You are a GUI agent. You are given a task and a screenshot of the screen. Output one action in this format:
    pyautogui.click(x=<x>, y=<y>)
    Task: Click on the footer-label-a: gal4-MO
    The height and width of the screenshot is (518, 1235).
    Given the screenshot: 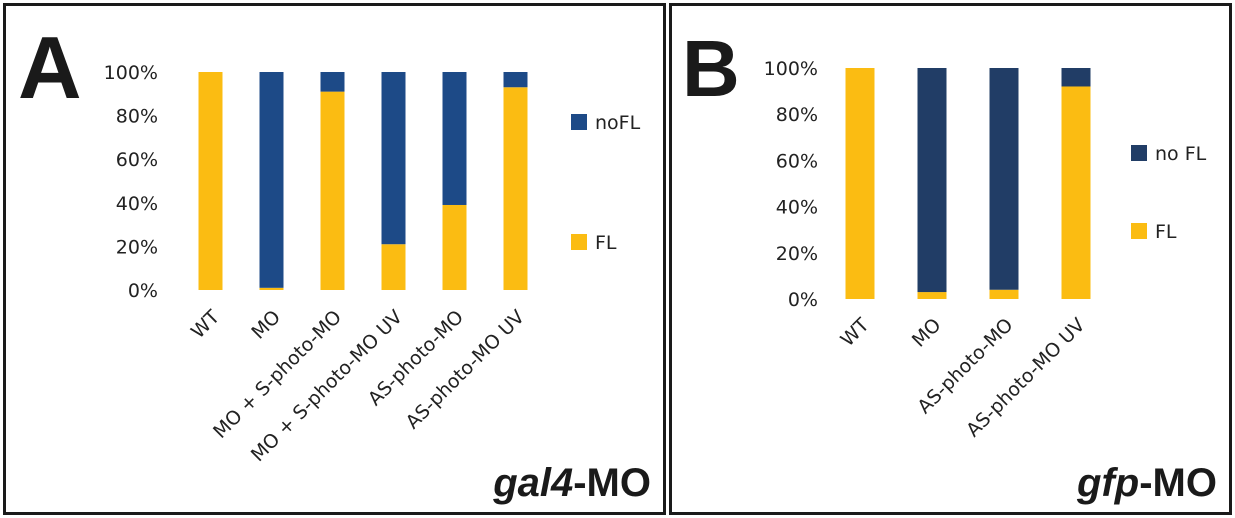 What is the action you would take?
    pyautogui.click(x=571, y=483)
    